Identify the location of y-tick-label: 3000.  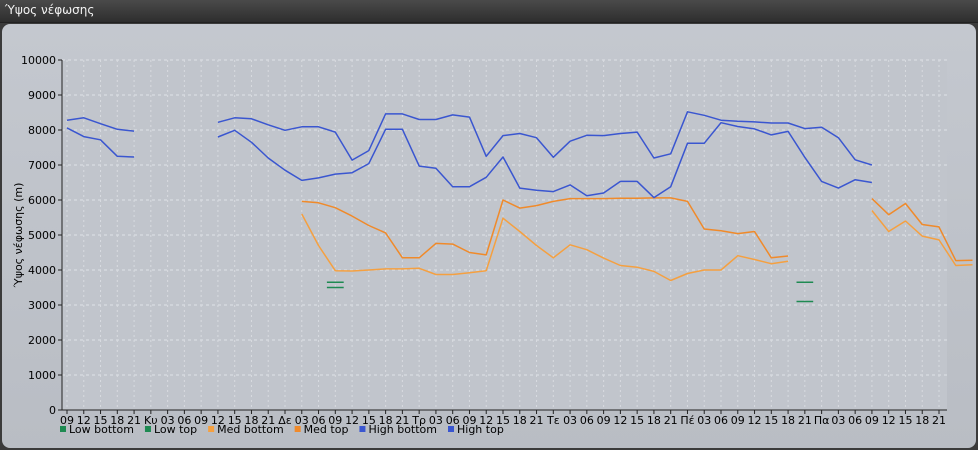
(42, 305).